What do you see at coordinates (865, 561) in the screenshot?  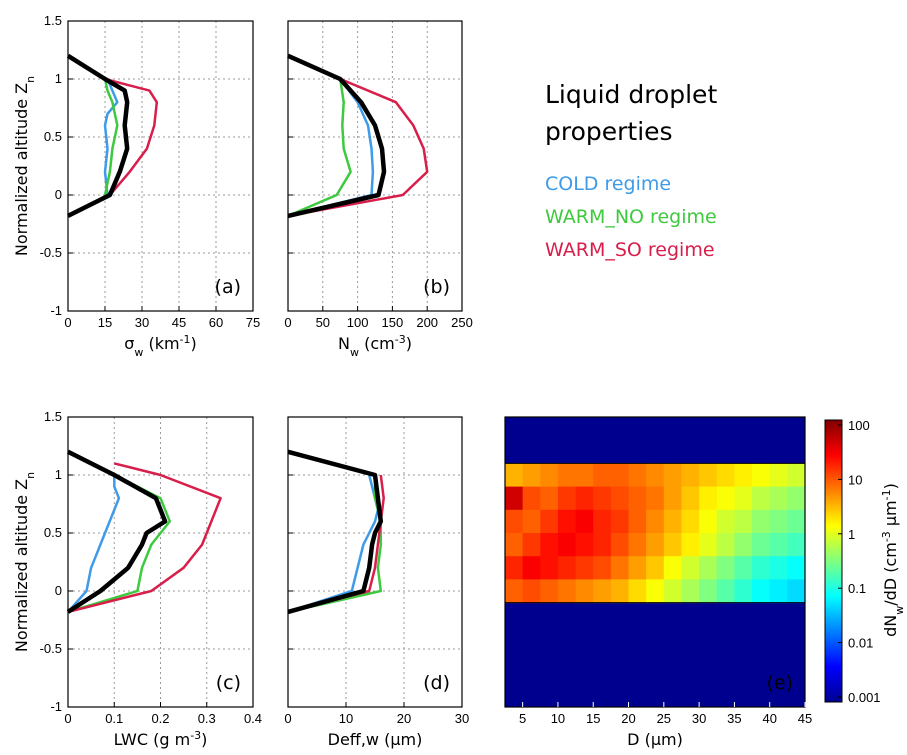 I see `colorbar: 100 10 1 0.1 0.01 0.001 dNw/dD (cm-3 μm-1)` at bounding box center [865, 561].